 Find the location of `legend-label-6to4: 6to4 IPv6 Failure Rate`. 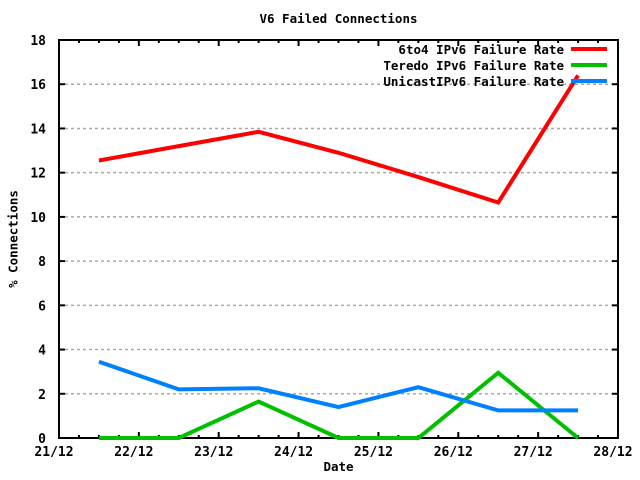

legend-label-6to4: 6to4 IPv6 Failure Rate is located at coordinates (481, 49).